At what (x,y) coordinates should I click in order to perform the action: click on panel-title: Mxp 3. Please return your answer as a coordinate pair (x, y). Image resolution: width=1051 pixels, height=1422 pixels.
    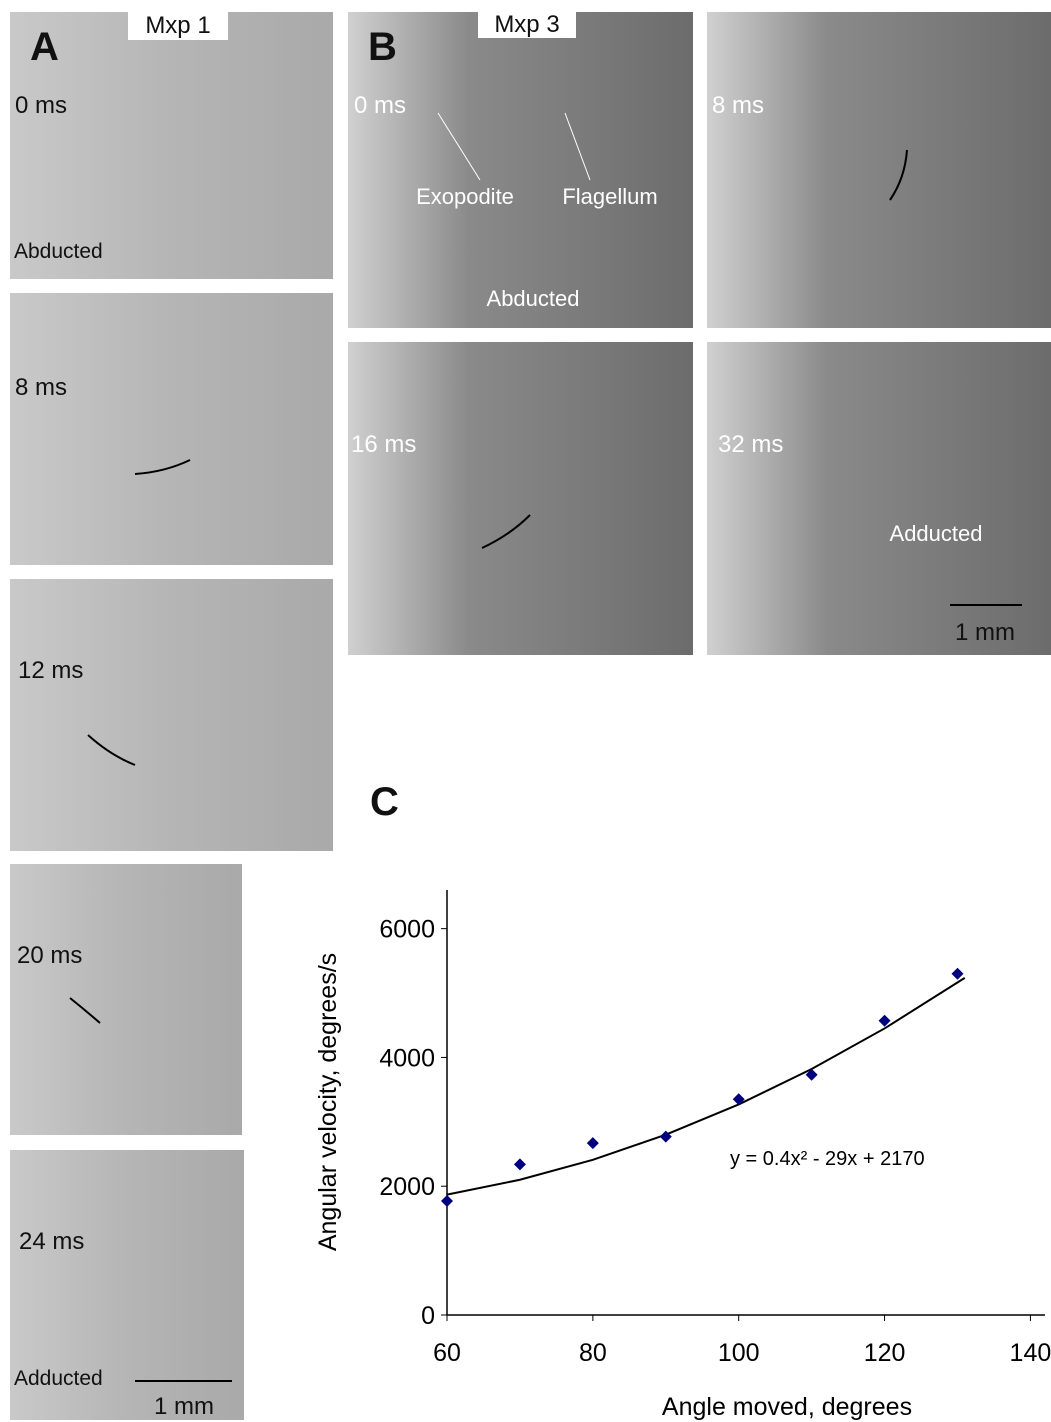
    Looking at the image, I should click on (526, 24).